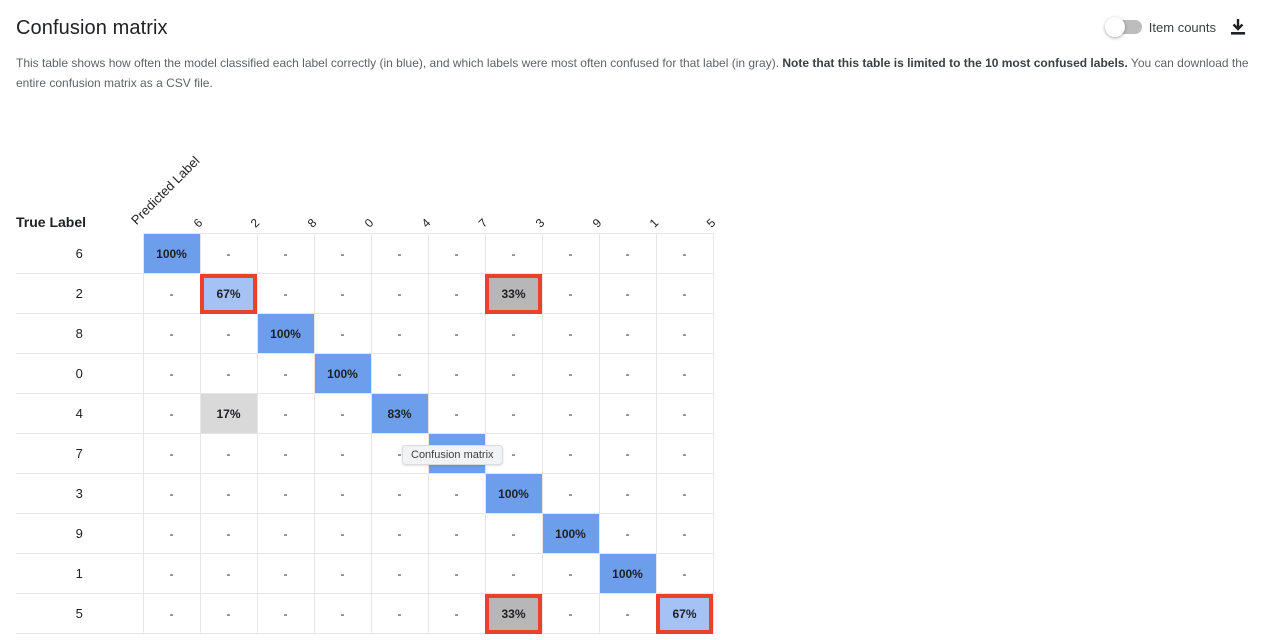 The height and width of the screenshot is (640, 1272). Describe the element at coordinates (1238, 27) in the screenshot. I see `download-button` at that location.